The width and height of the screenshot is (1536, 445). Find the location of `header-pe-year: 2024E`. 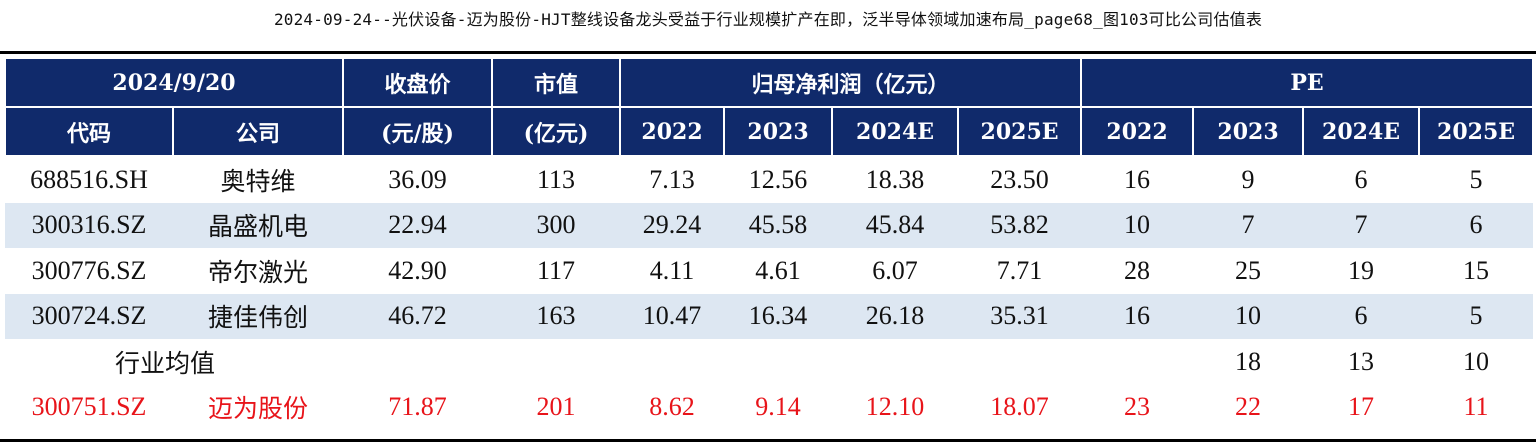

header-pe-year: 2024E is located at coordinates (1361, 131).